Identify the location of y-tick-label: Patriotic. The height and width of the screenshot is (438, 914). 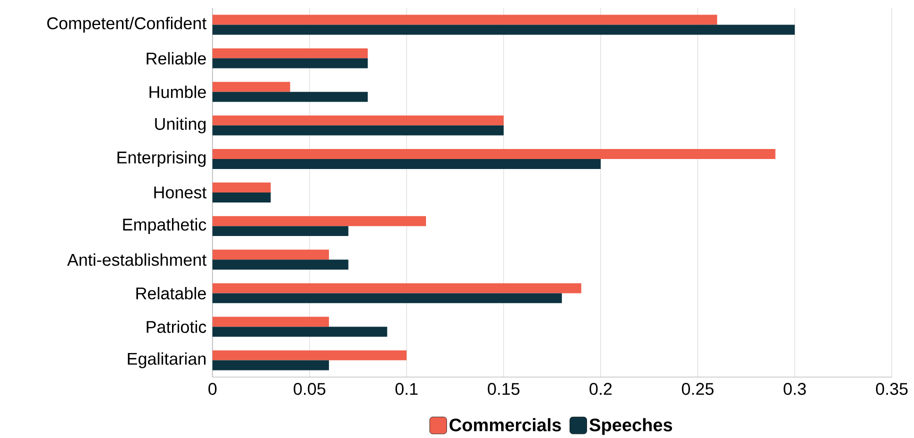
(176, 327).